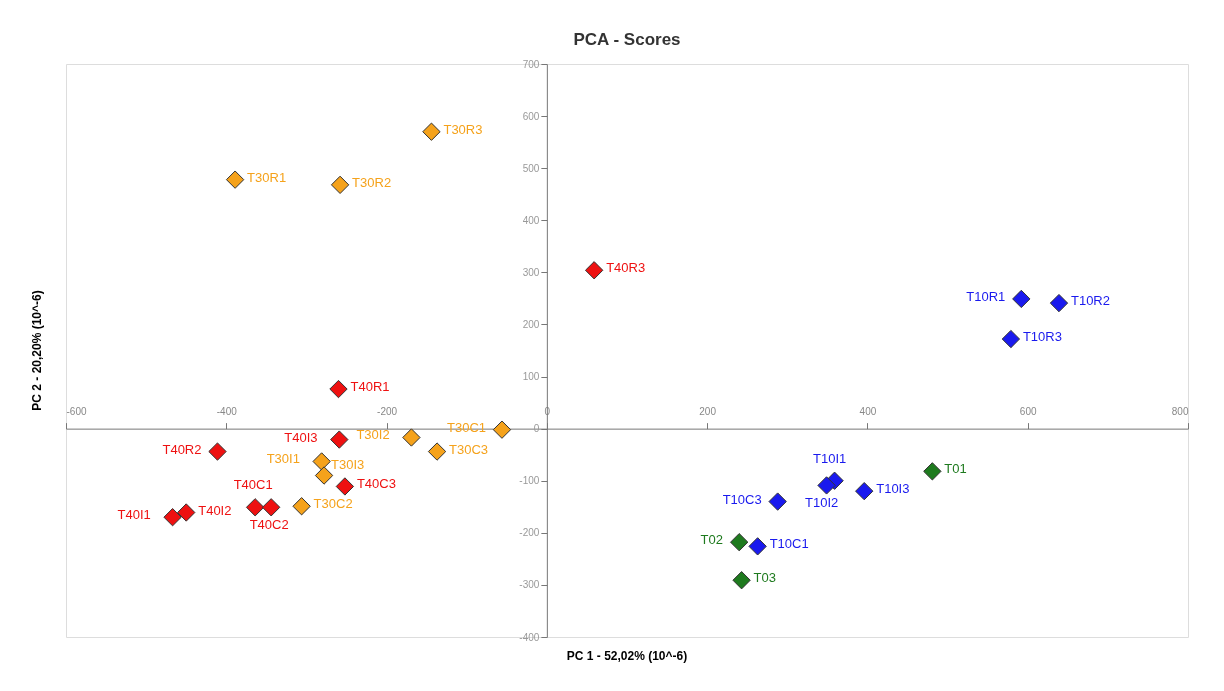  Describe the element at coordinates (529, 585) in the screenshot. I see `y-tick-label: -300` at that location.